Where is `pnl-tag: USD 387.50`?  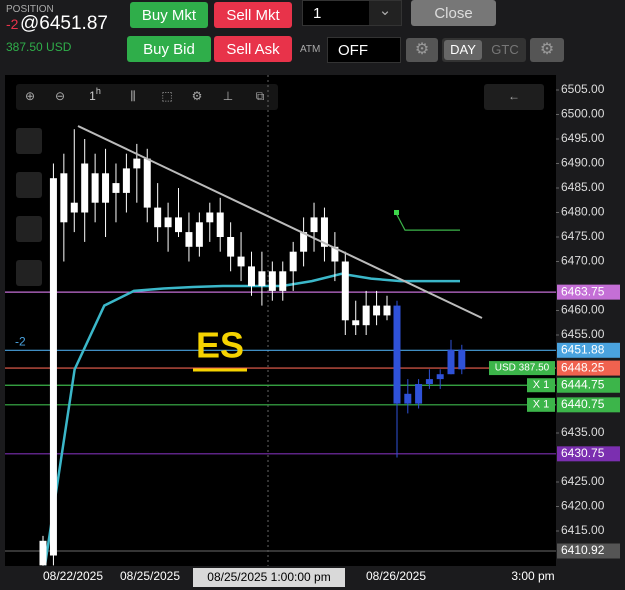
pnl-tag: USD 387.50 is located at coordinates (522, 368).